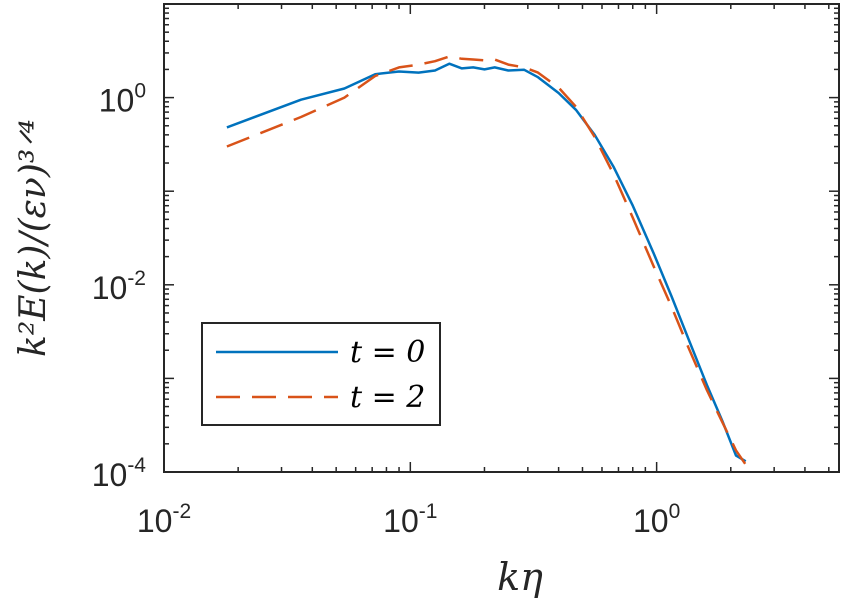  What do you see at coordinates (387, 397) in the screenshot?
I see `legend-label-t2: t = 2` at bounding box center [387, 397].